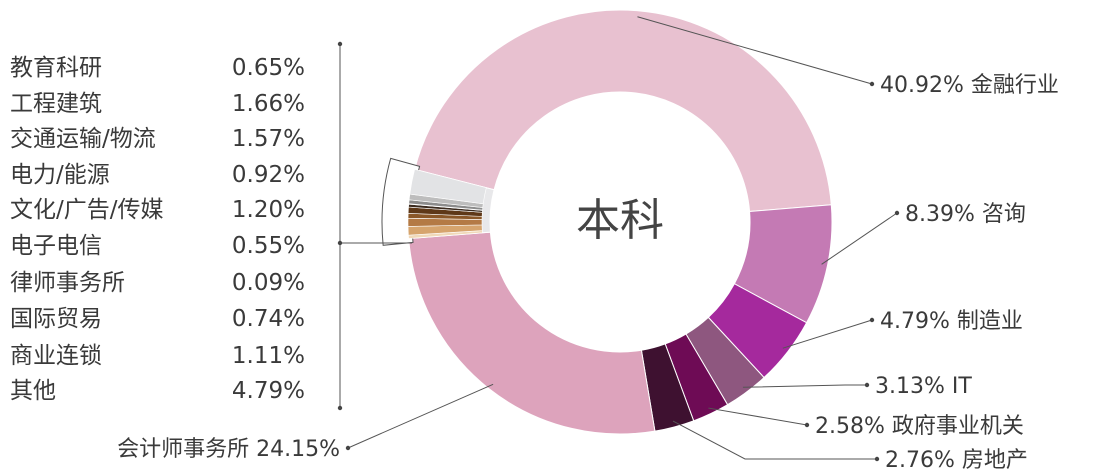  I want to click on breakdown-label: 电力/能源, so click(60, 175).